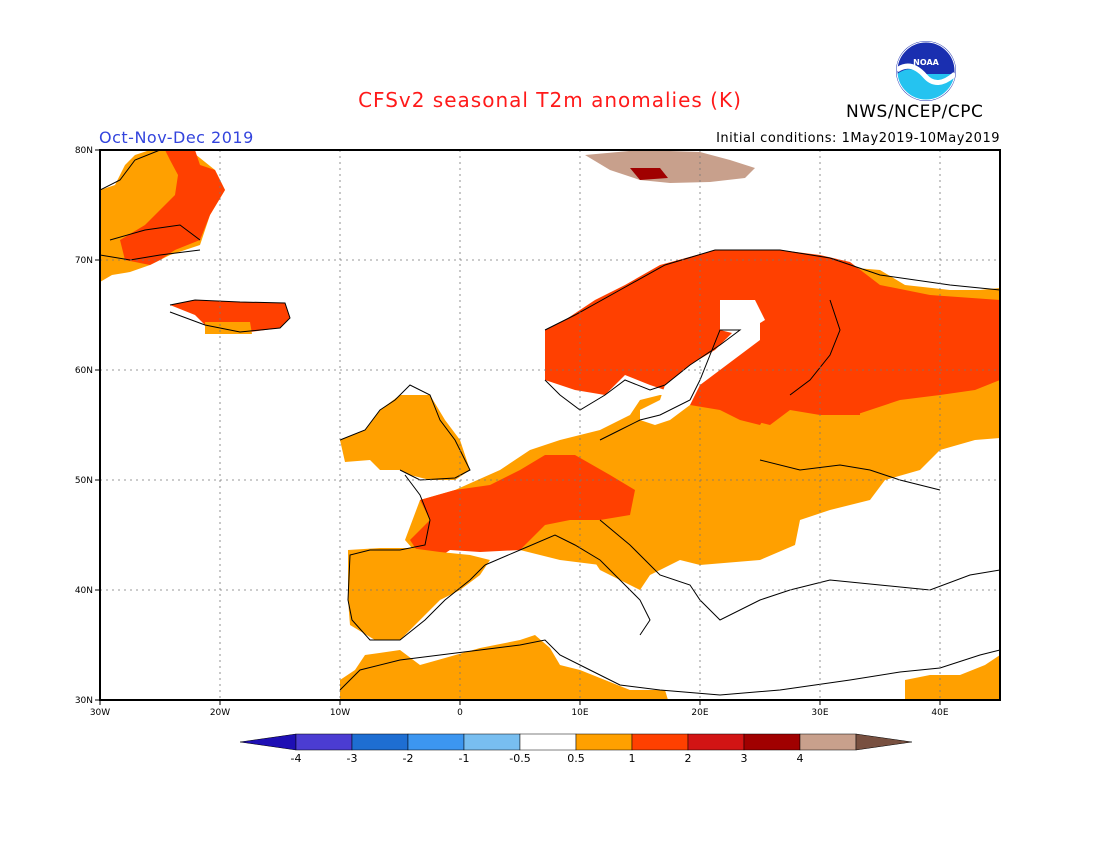 This screenshot has height=850, width=1100. Describe the element at coordinates (819, 713) in the screenshot. I see `lon-tick-label: 30E` at that location.